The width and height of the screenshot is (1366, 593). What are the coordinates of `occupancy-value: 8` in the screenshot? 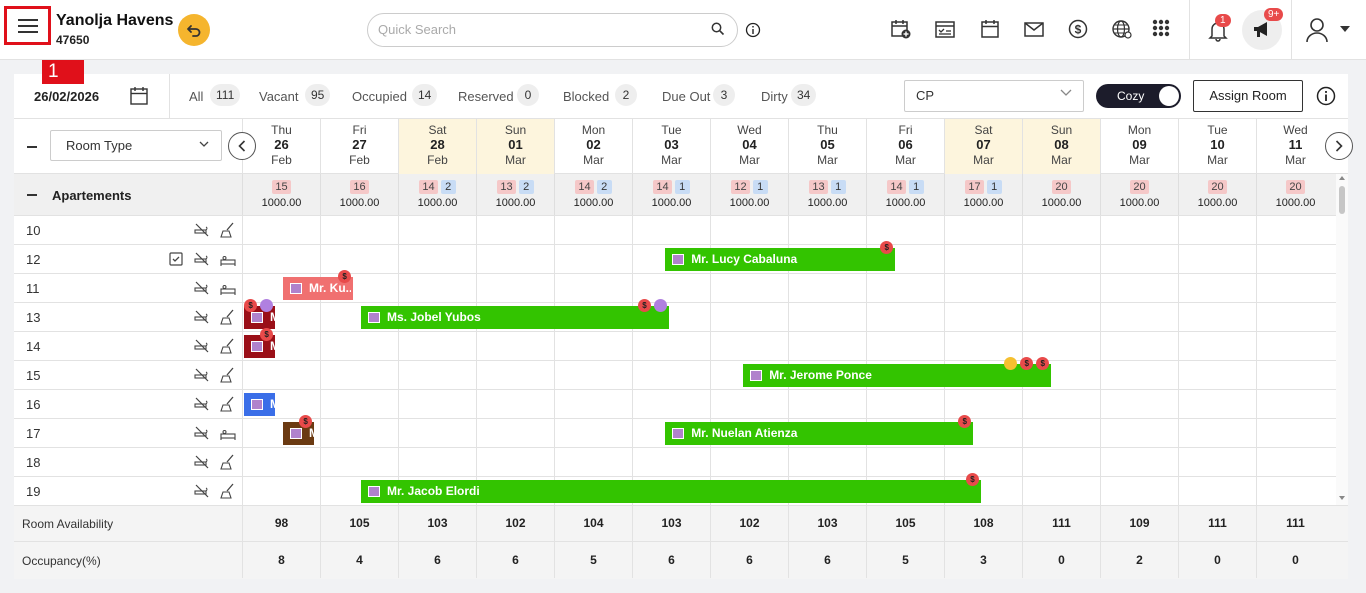 It's located at (281, 560).